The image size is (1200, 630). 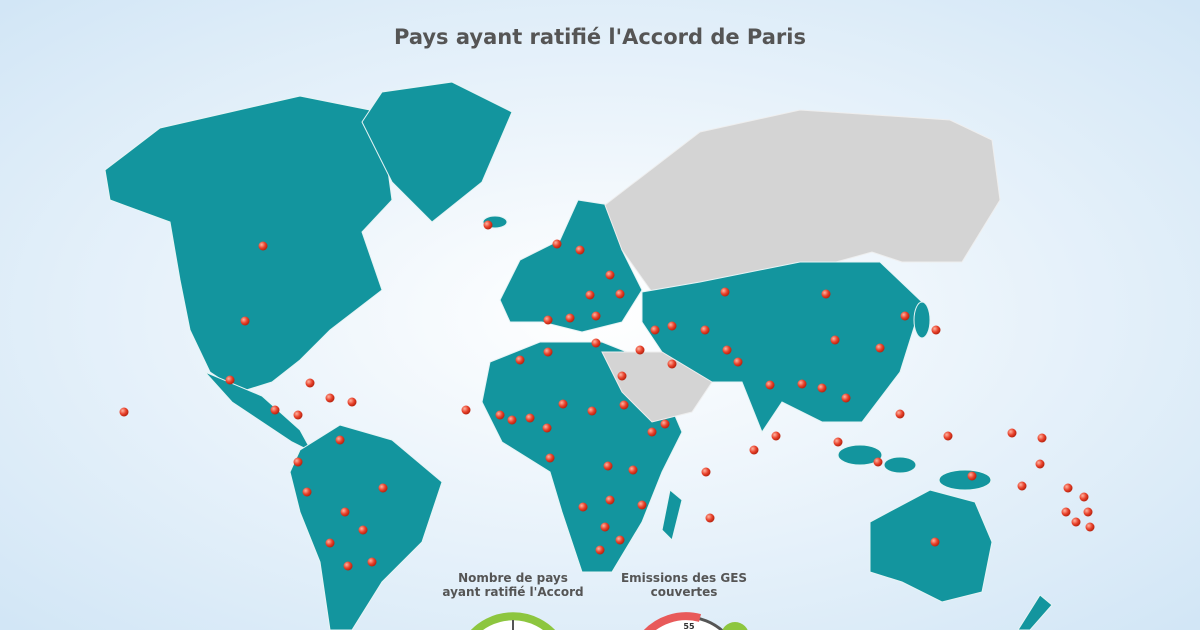 I want to click on north-america, so click(x=248, y=244).